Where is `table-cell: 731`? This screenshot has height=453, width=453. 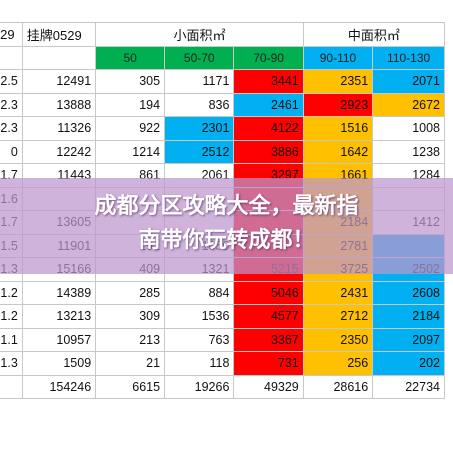 table-cell: 731 is located at coordinates (268, 363).